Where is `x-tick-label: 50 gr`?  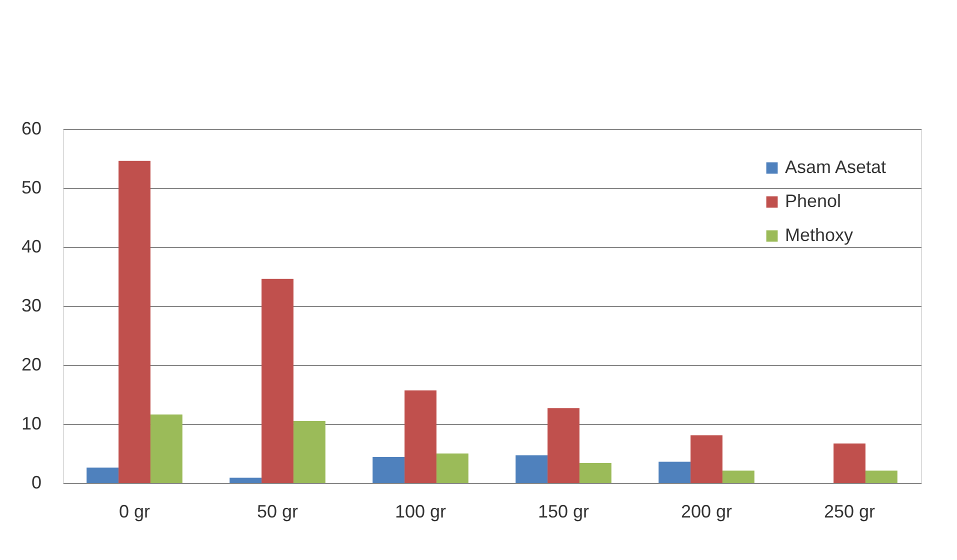 x-tick-label: 50 gr is located at coordinates (277, 512).